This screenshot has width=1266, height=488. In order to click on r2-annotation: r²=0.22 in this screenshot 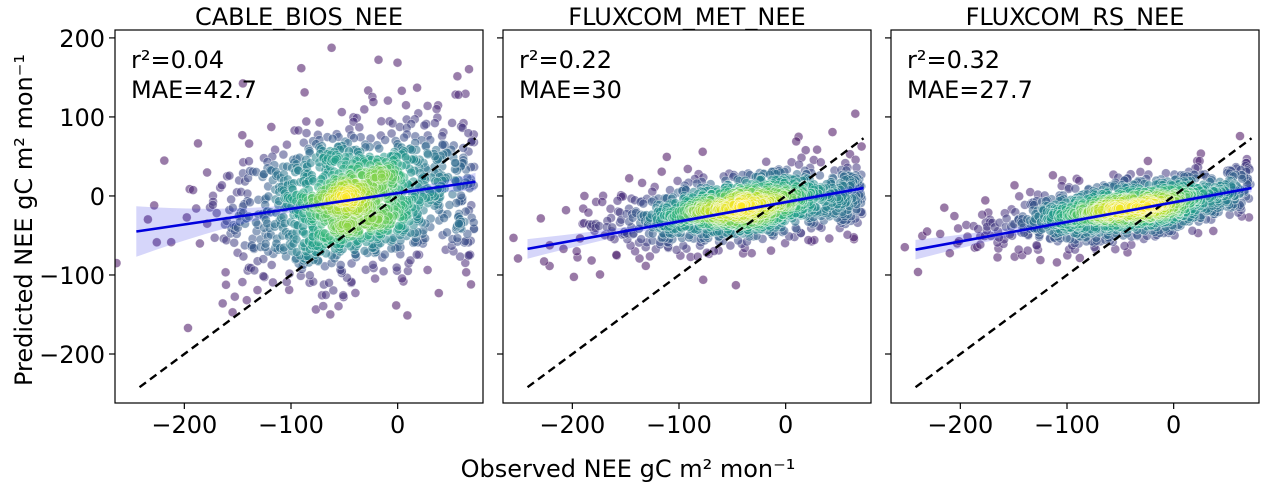, I will do `click(565, 60)`.